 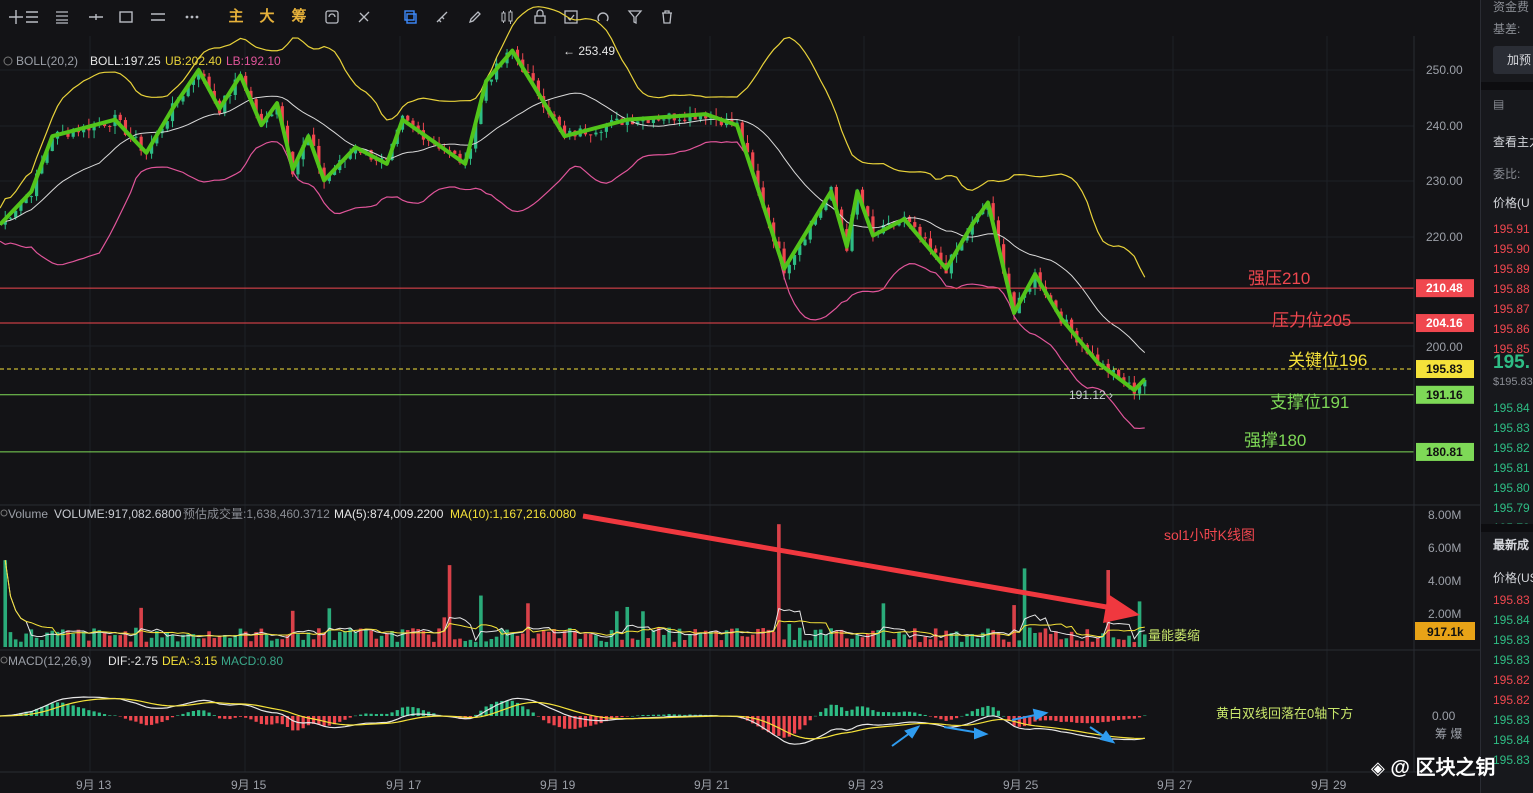 I want to click on watermark: ◈ @ 区块之钥, so click(x=1433, y=765).